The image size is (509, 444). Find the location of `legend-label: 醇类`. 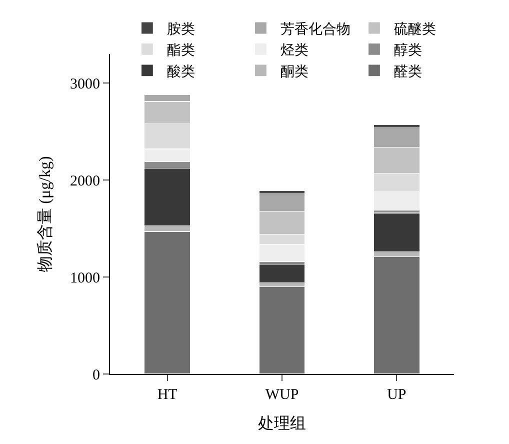

legend-label: 醇类 is located at coordinates (408, 50).